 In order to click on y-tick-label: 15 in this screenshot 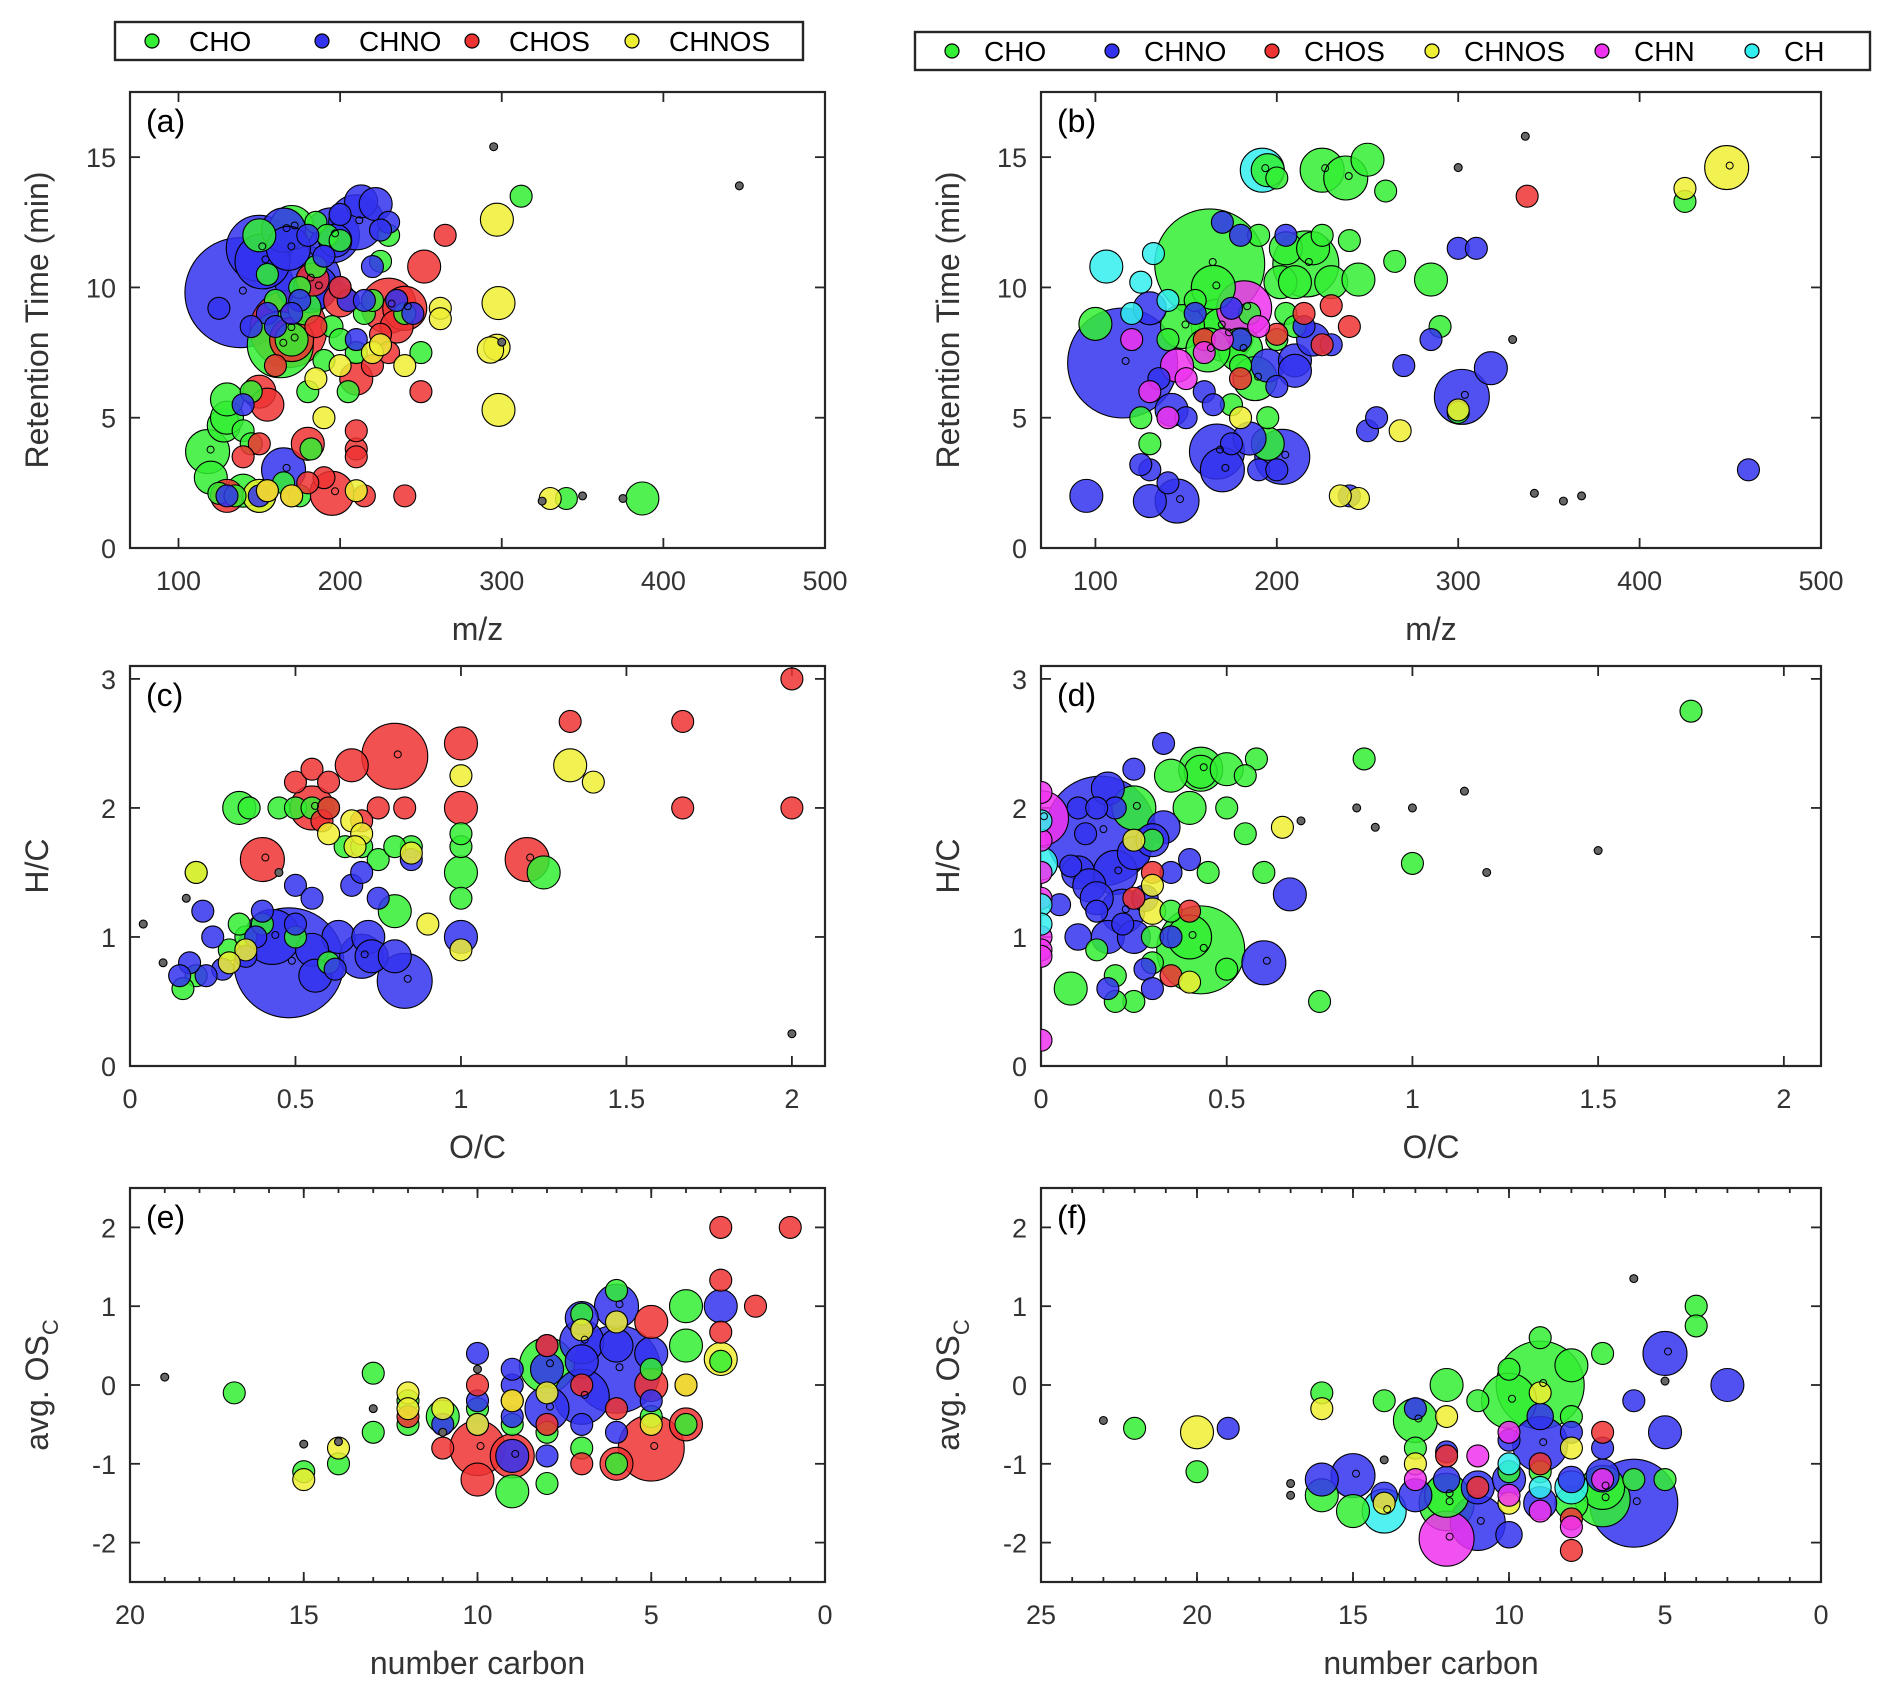, I will do `click(1012, 158)`.